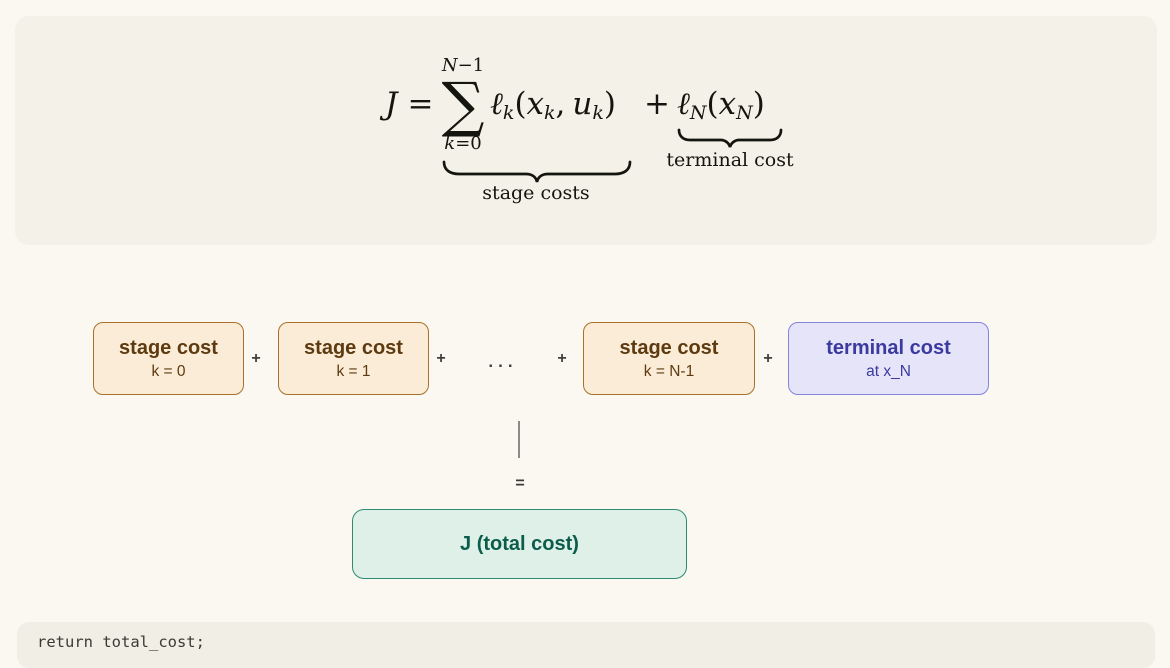  What do you see at coordinates (730, 160) in the screenshot?
I see `terminal-cost-label: terminal cost` at bounding box center [730, 160].